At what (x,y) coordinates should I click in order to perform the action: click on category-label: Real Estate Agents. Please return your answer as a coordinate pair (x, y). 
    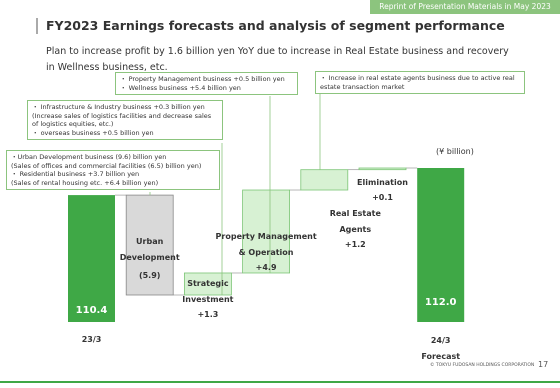
    Looking at the image, I should click on (355, 221).